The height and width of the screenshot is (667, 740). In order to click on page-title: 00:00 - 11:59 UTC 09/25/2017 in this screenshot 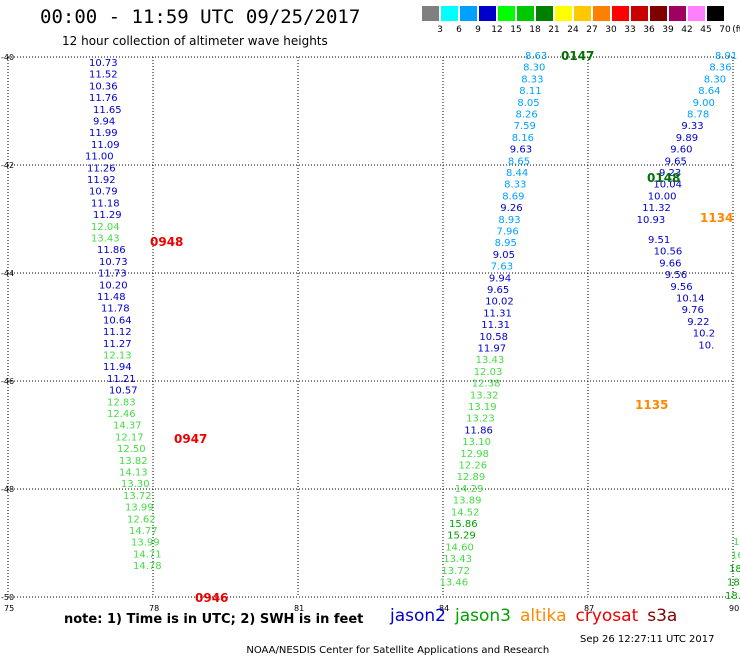, I will do `click(200, 17)`.